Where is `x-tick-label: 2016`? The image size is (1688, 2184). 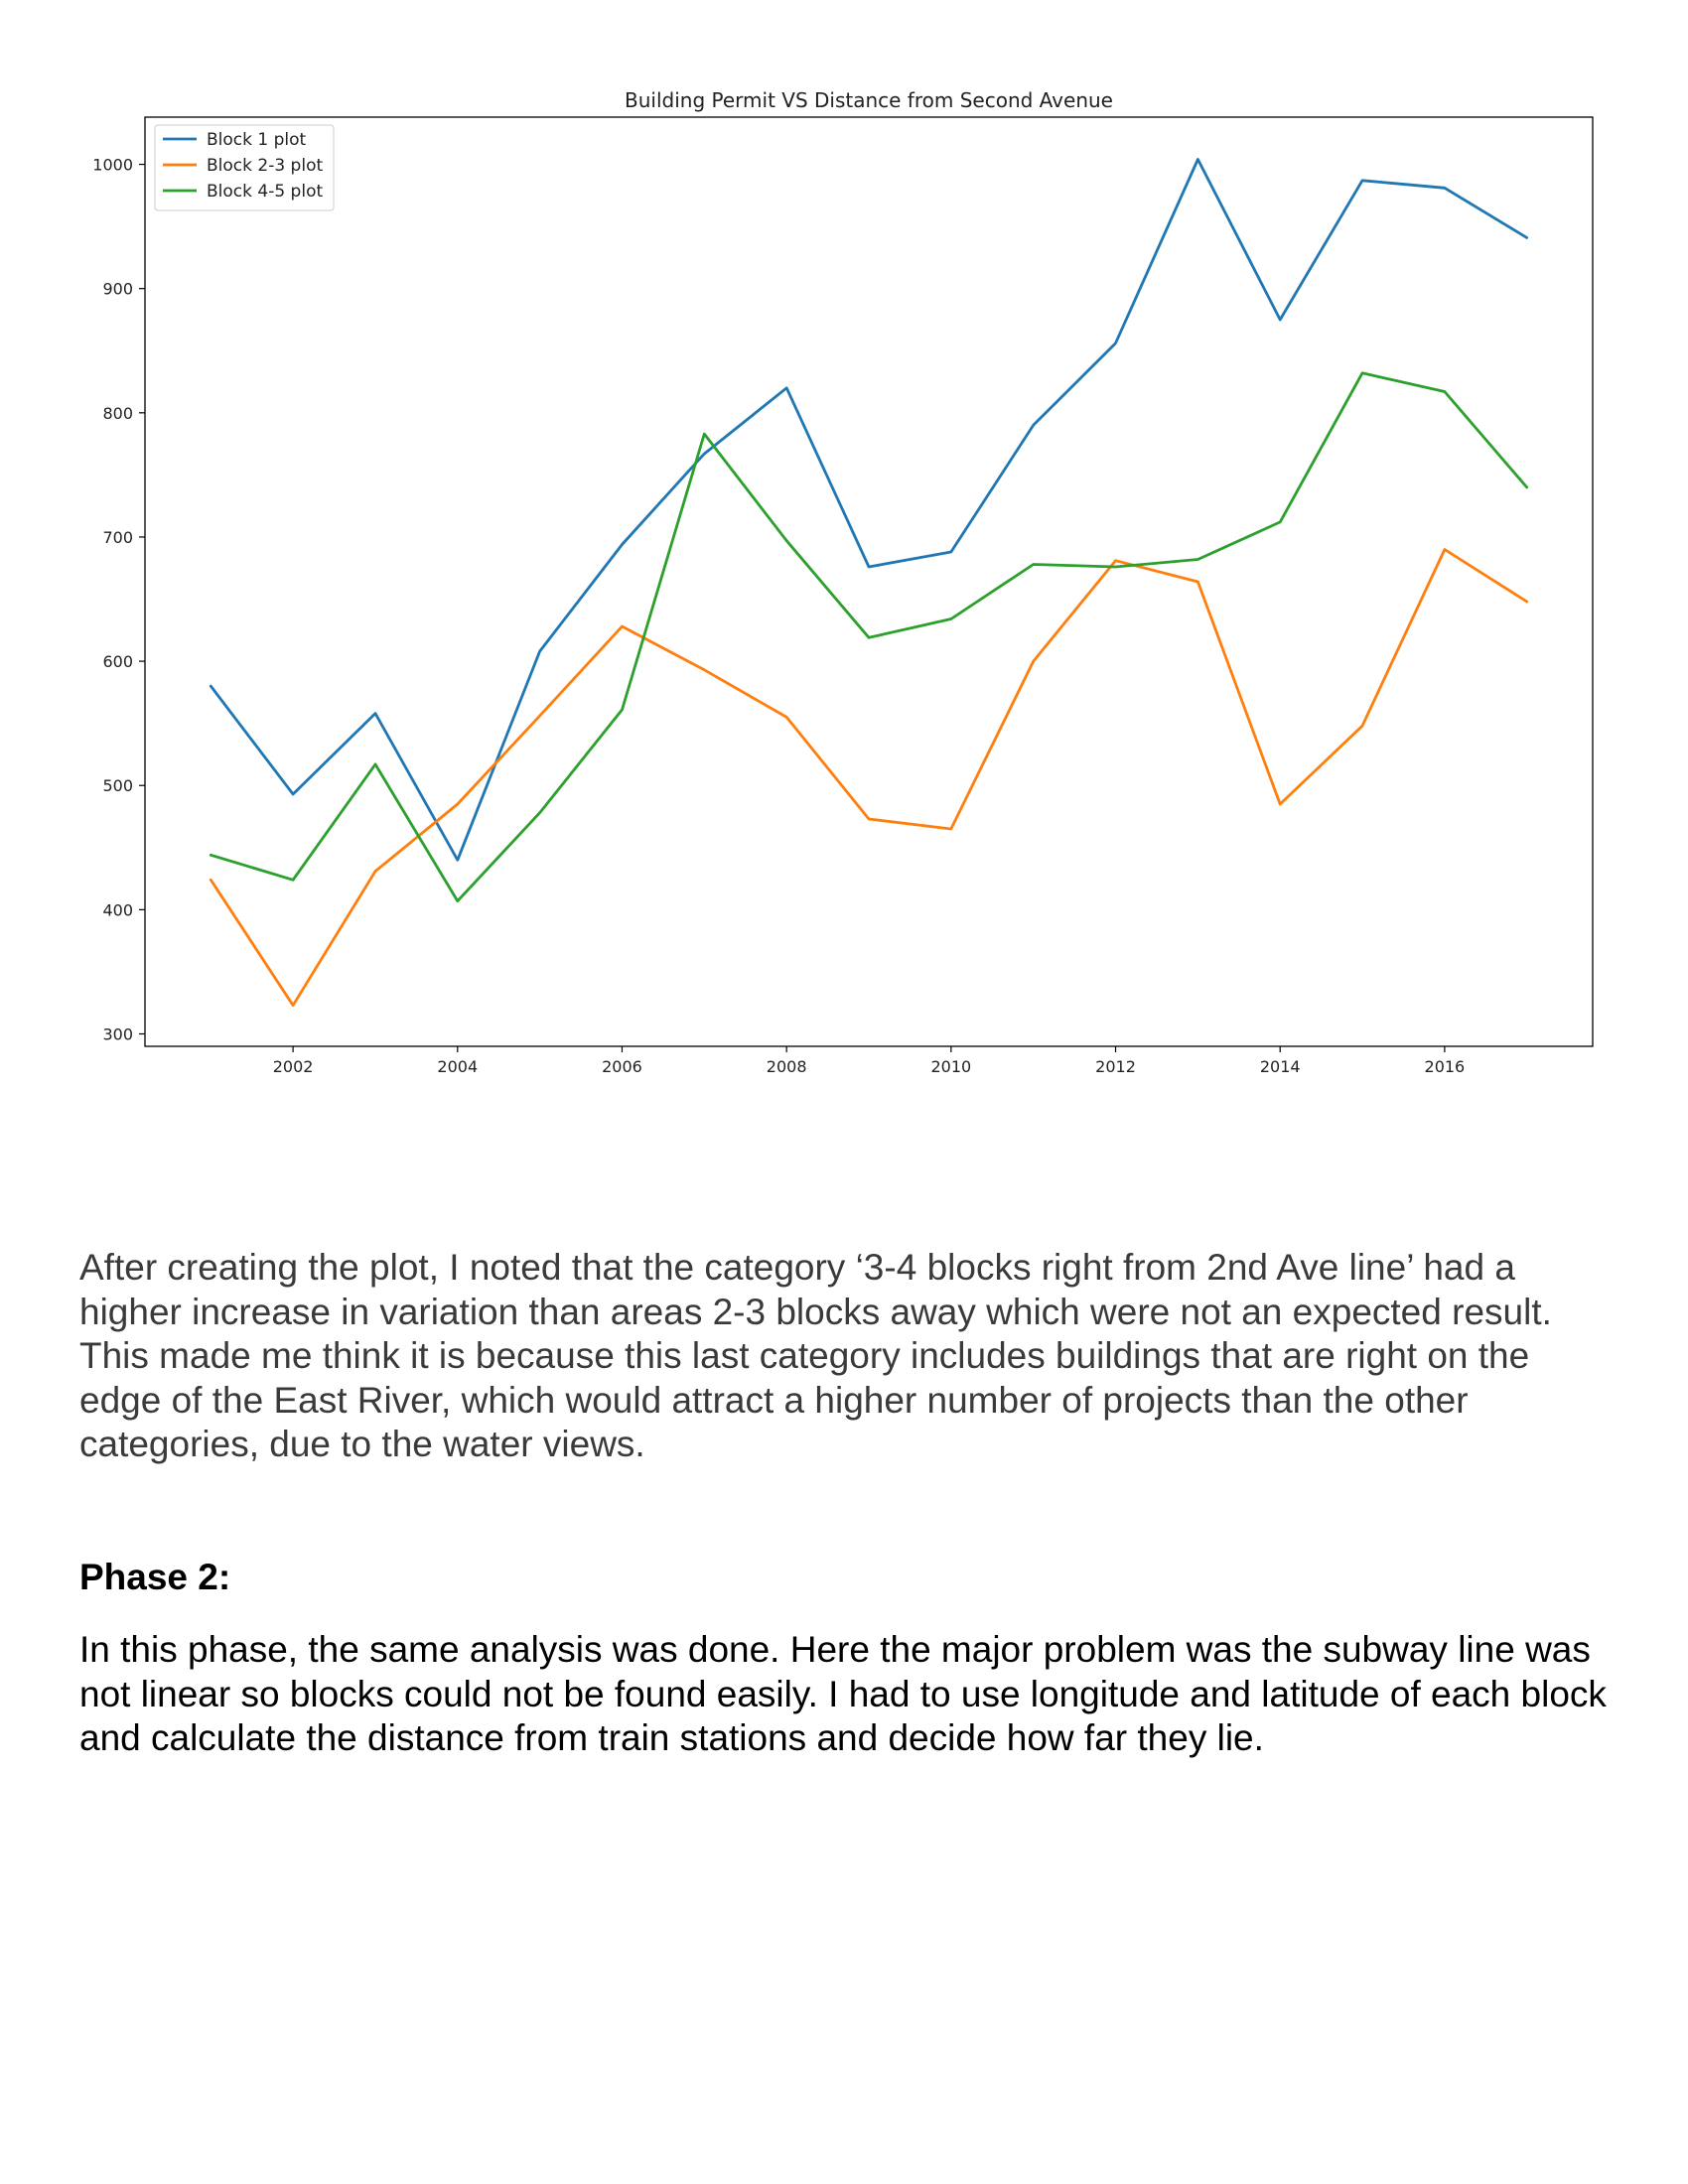 x-tick-label: 2016 is located at coordinates (1445, 1066).